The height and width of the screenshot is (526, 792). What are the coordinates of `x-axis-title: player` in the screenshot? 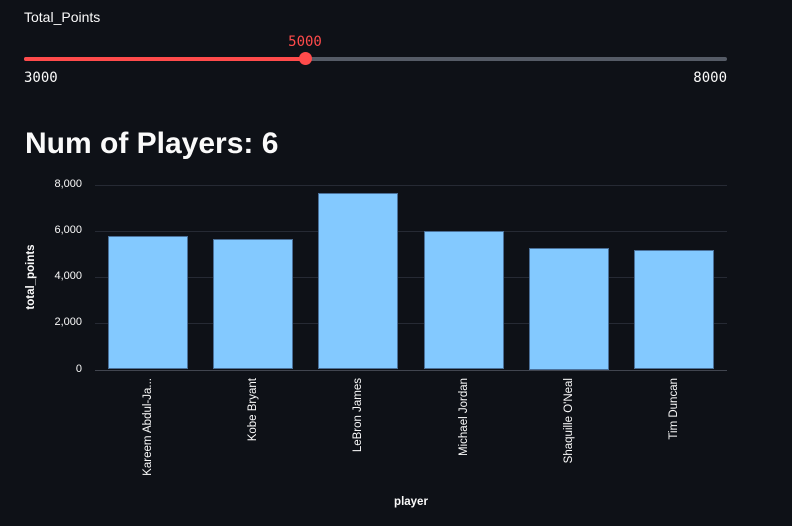 It's located at (411, 502).